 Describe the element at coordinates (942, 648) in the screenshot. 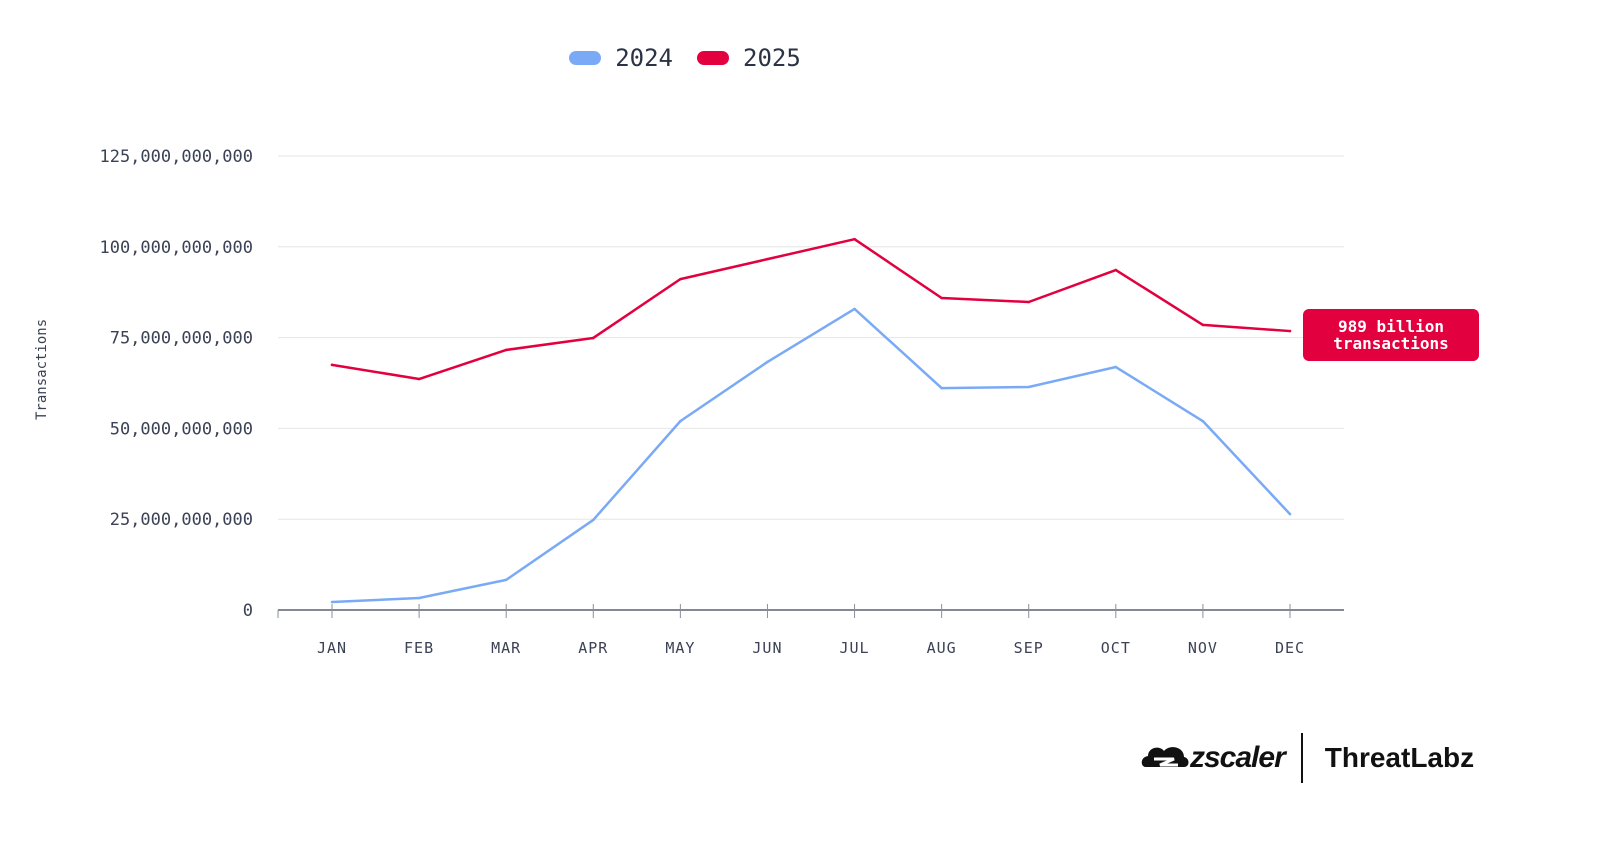

I see `x-tick-label: AUG` at that location.